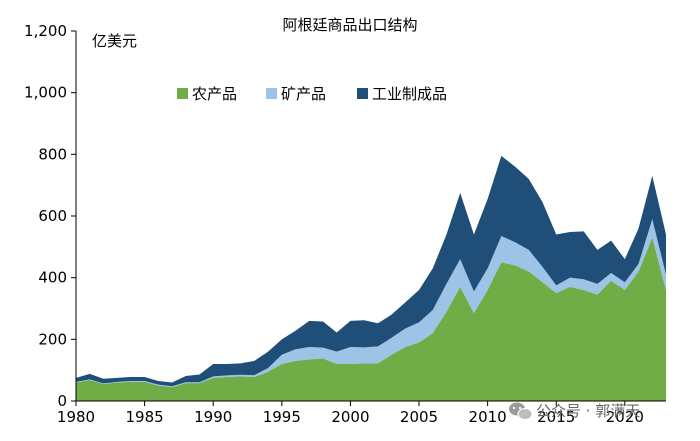 The width and height of the screenshot is (700, 441). What do you see at coordinates (213, 417) in the screenshot?
I see `x-tick-label: 1990` at bounding box center [213, 417].